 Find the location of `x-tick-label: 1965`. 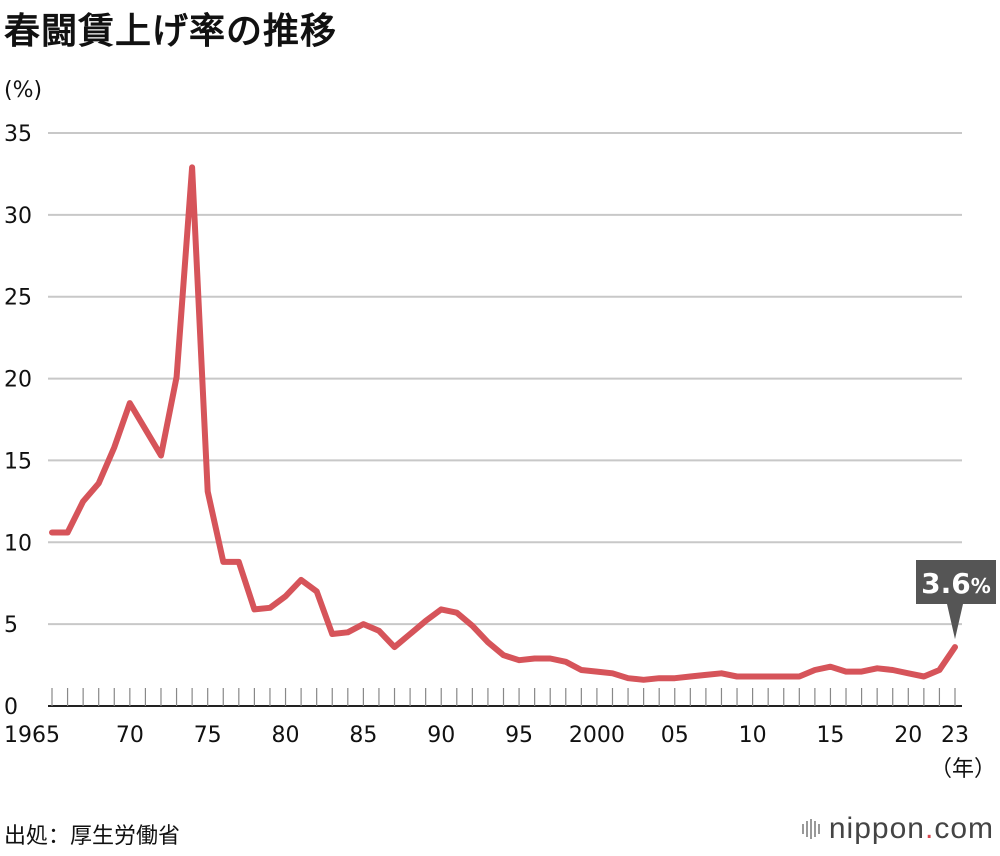

x-tick-label: 1965 is located at coordinates (32, 735).